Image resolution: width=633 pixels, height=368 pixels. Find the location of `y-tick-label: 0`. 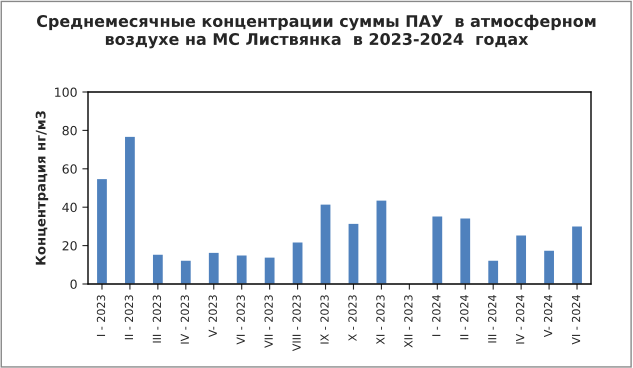

y-tick-label: 0 is located at coordinates (73, 284).